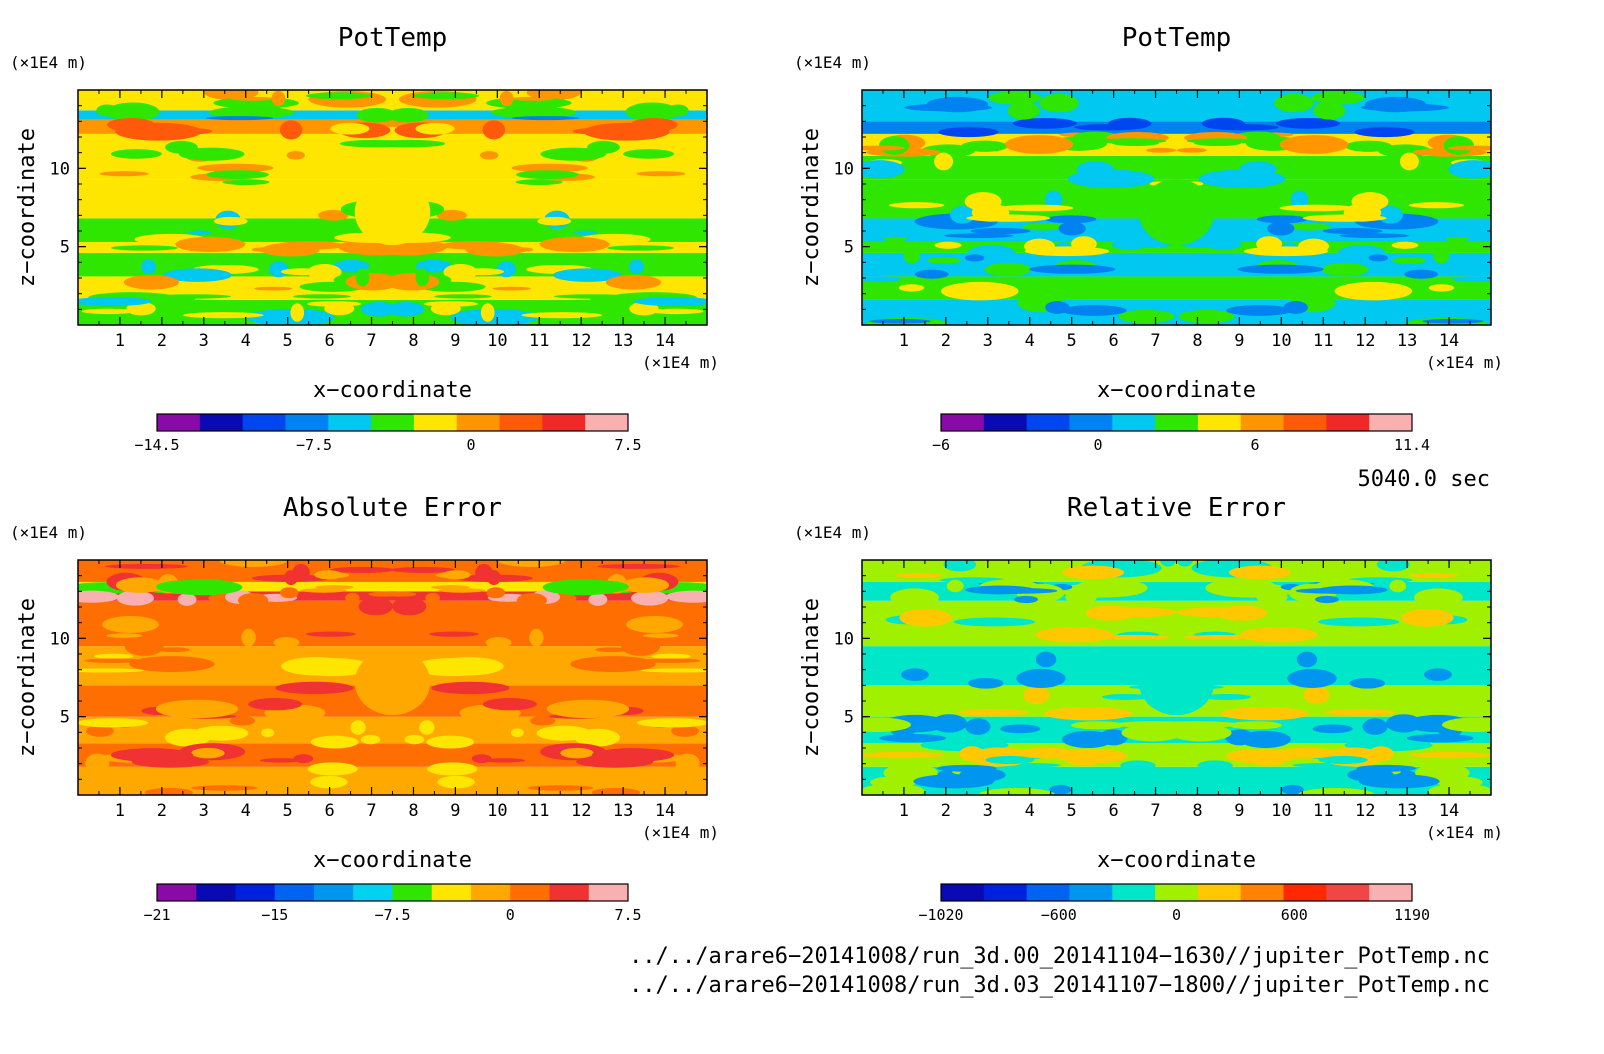  What do you see at coordinates (1059, 915) in the screenshot?
I see `colorbar-tick-label: −600` at bounding box center [1059, 915].